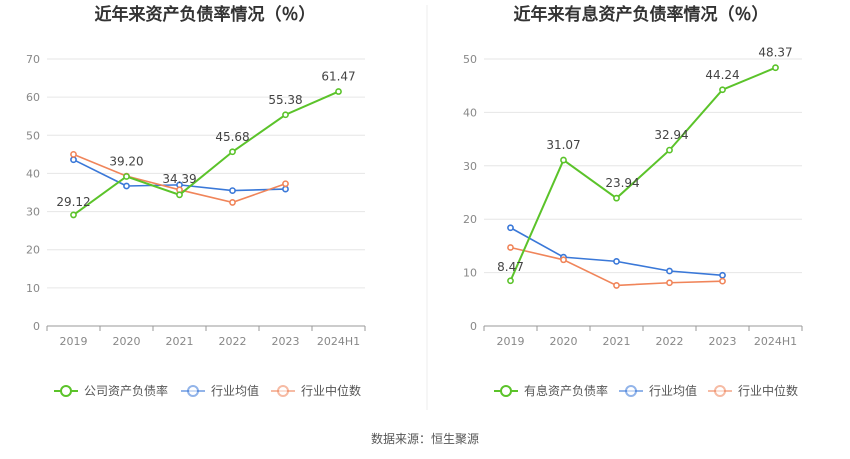 Image resolution: width=850 pixels, height=459 pixels. Describe the element at coordinates (179, 179) in the screenshot. I see `data-label: 34.39` at that location.